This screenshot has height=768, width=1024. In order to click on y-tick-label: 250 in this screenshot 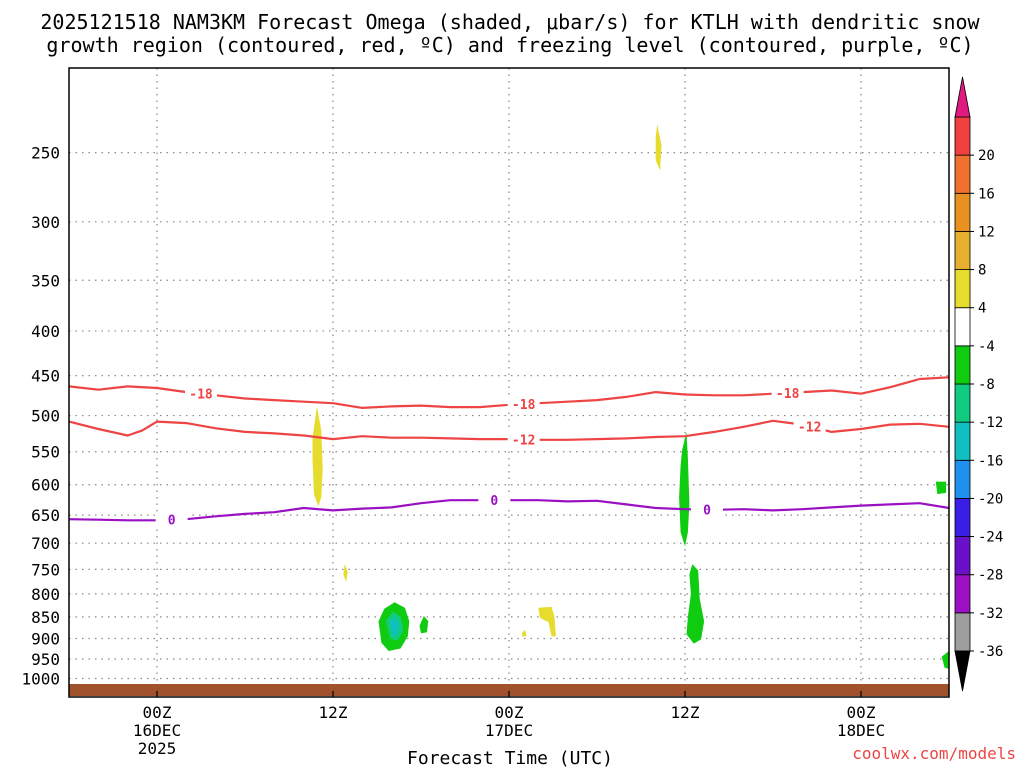, I will do `click(45, 153)`.